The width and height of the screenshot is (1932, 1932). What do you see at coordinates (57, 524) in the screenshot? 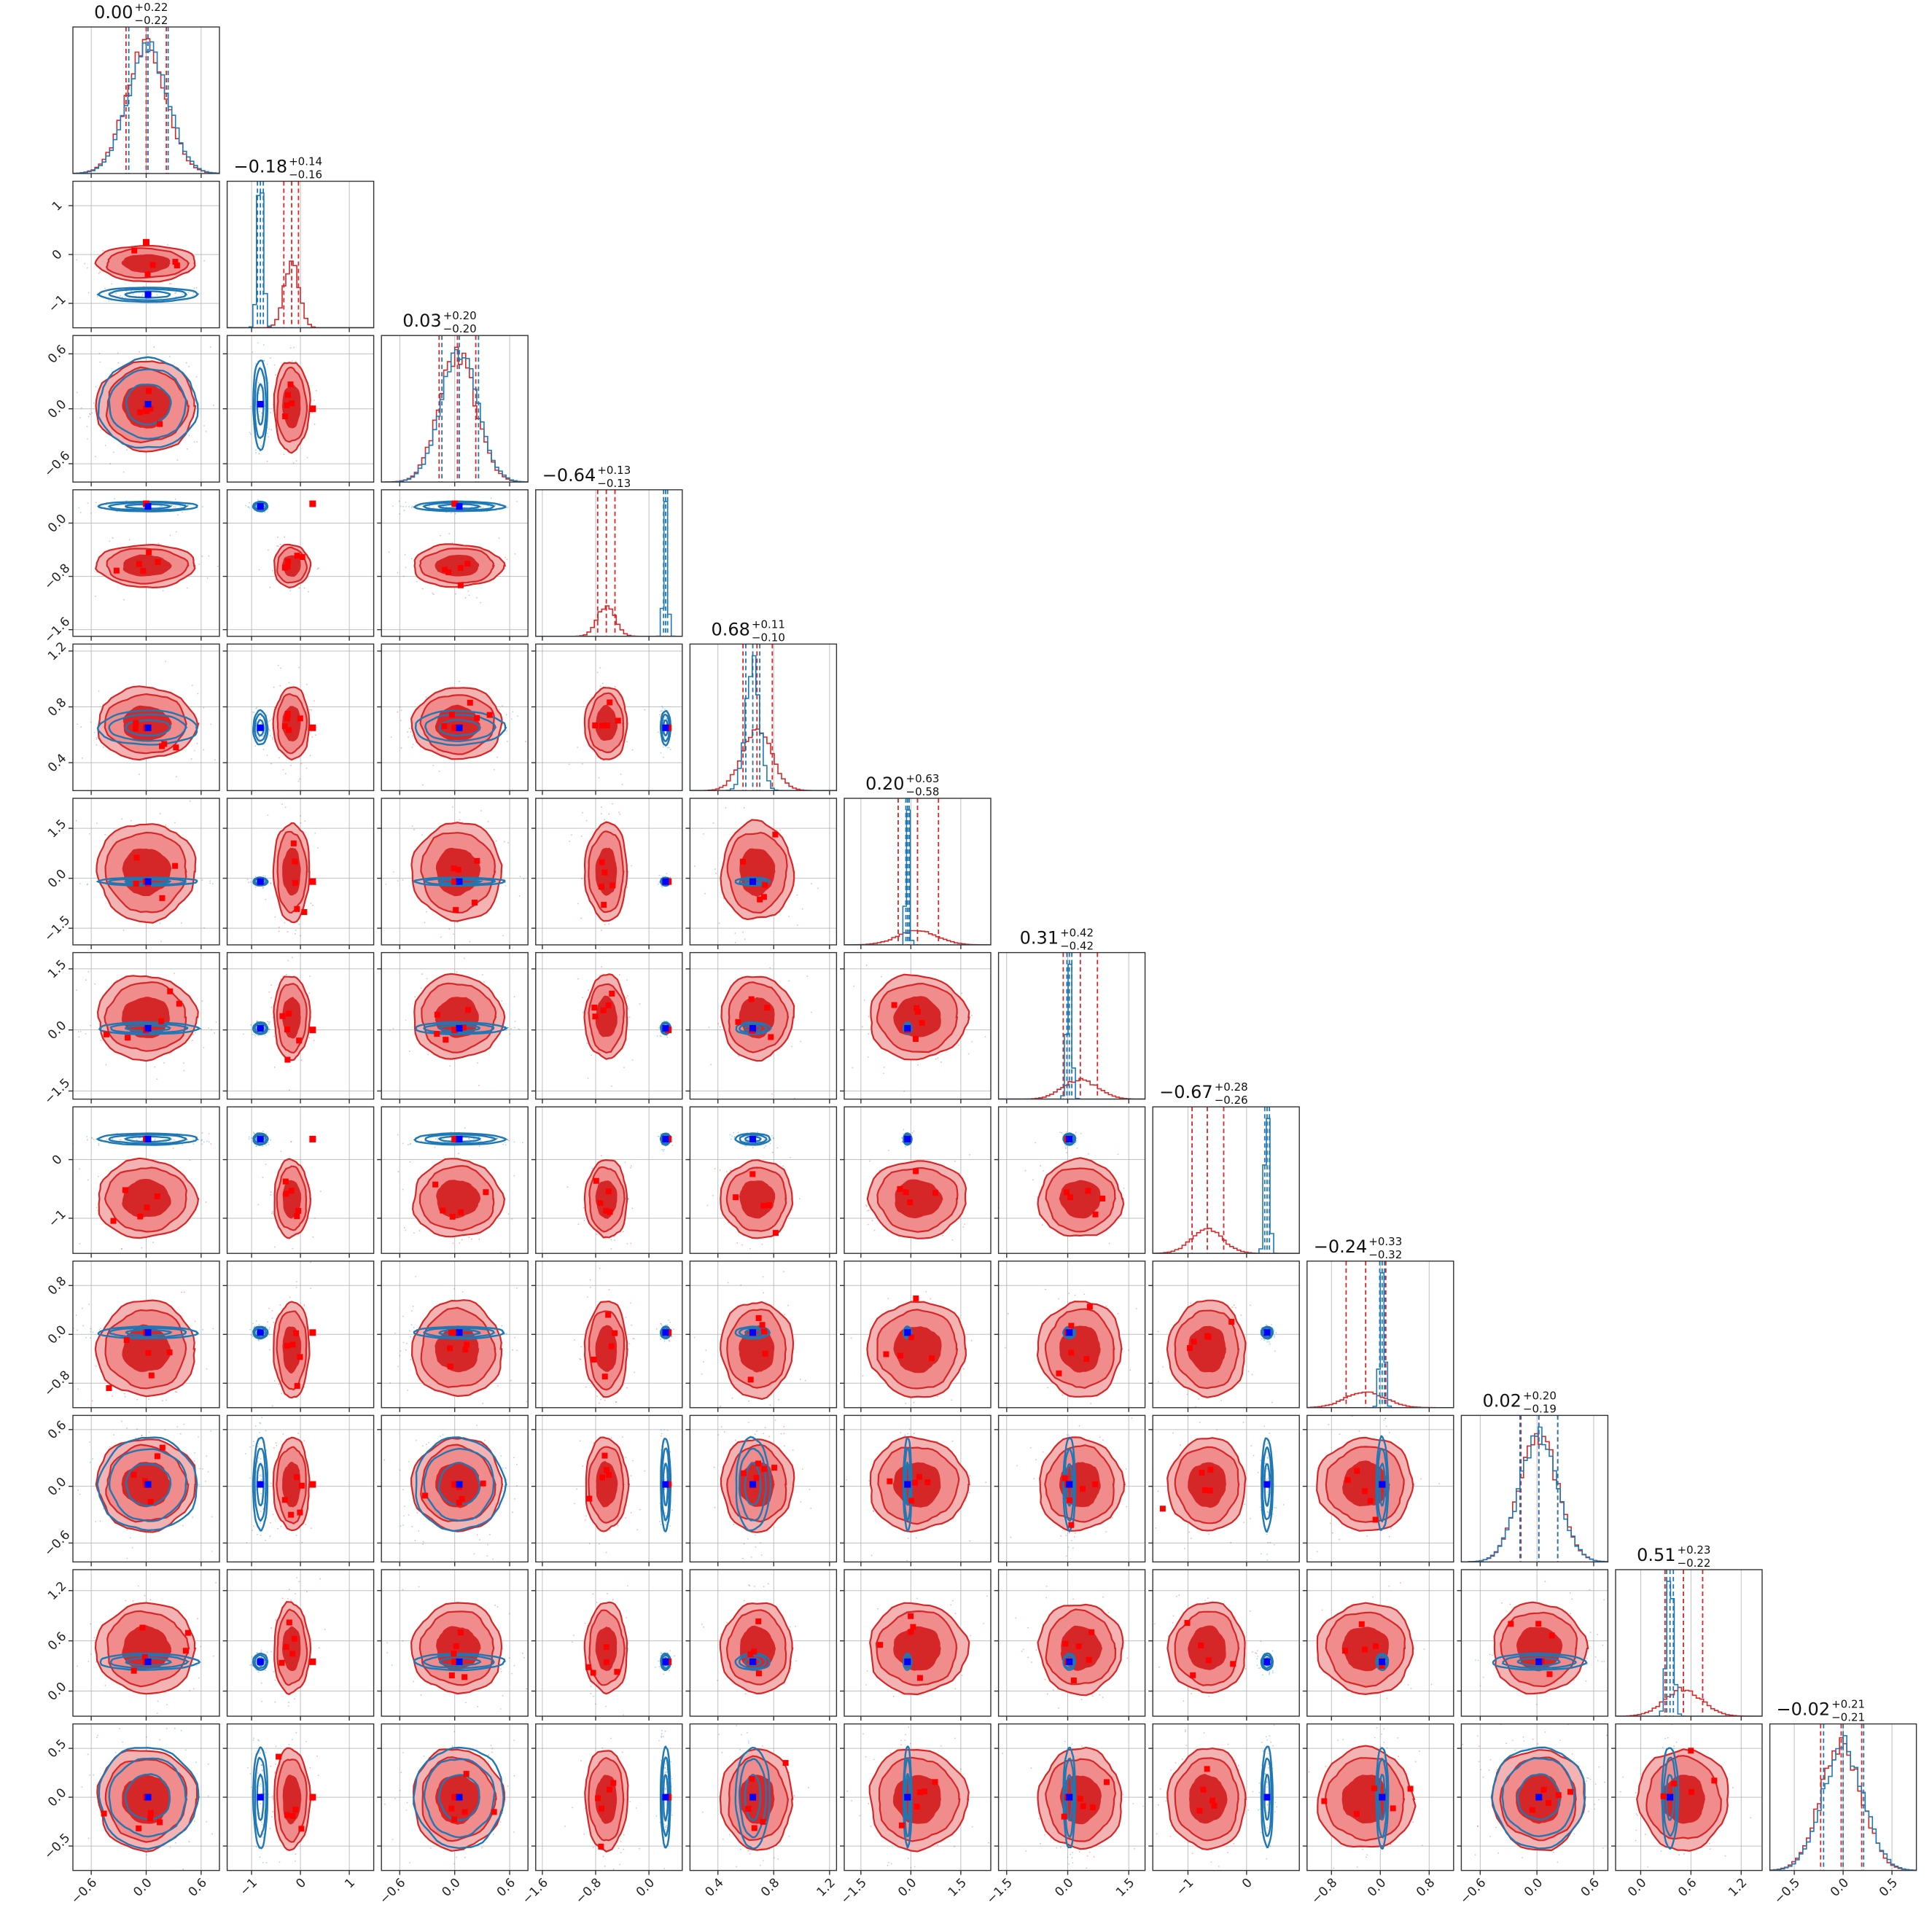
I see `y-tick-label: 0.0` at bounding box center [57, 524].